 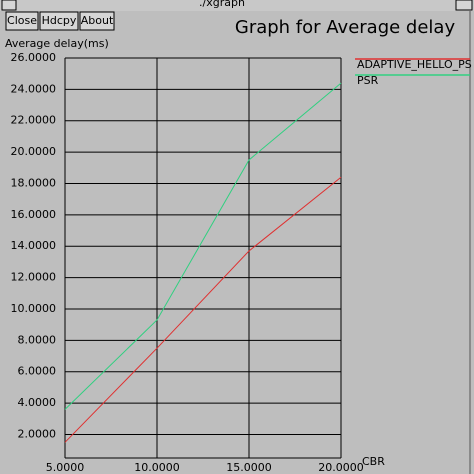 What do you see at coordinates (37, 339) in the screenshot?
I see `y-tick-label: 8.0000` at bounding box center [37, 339].